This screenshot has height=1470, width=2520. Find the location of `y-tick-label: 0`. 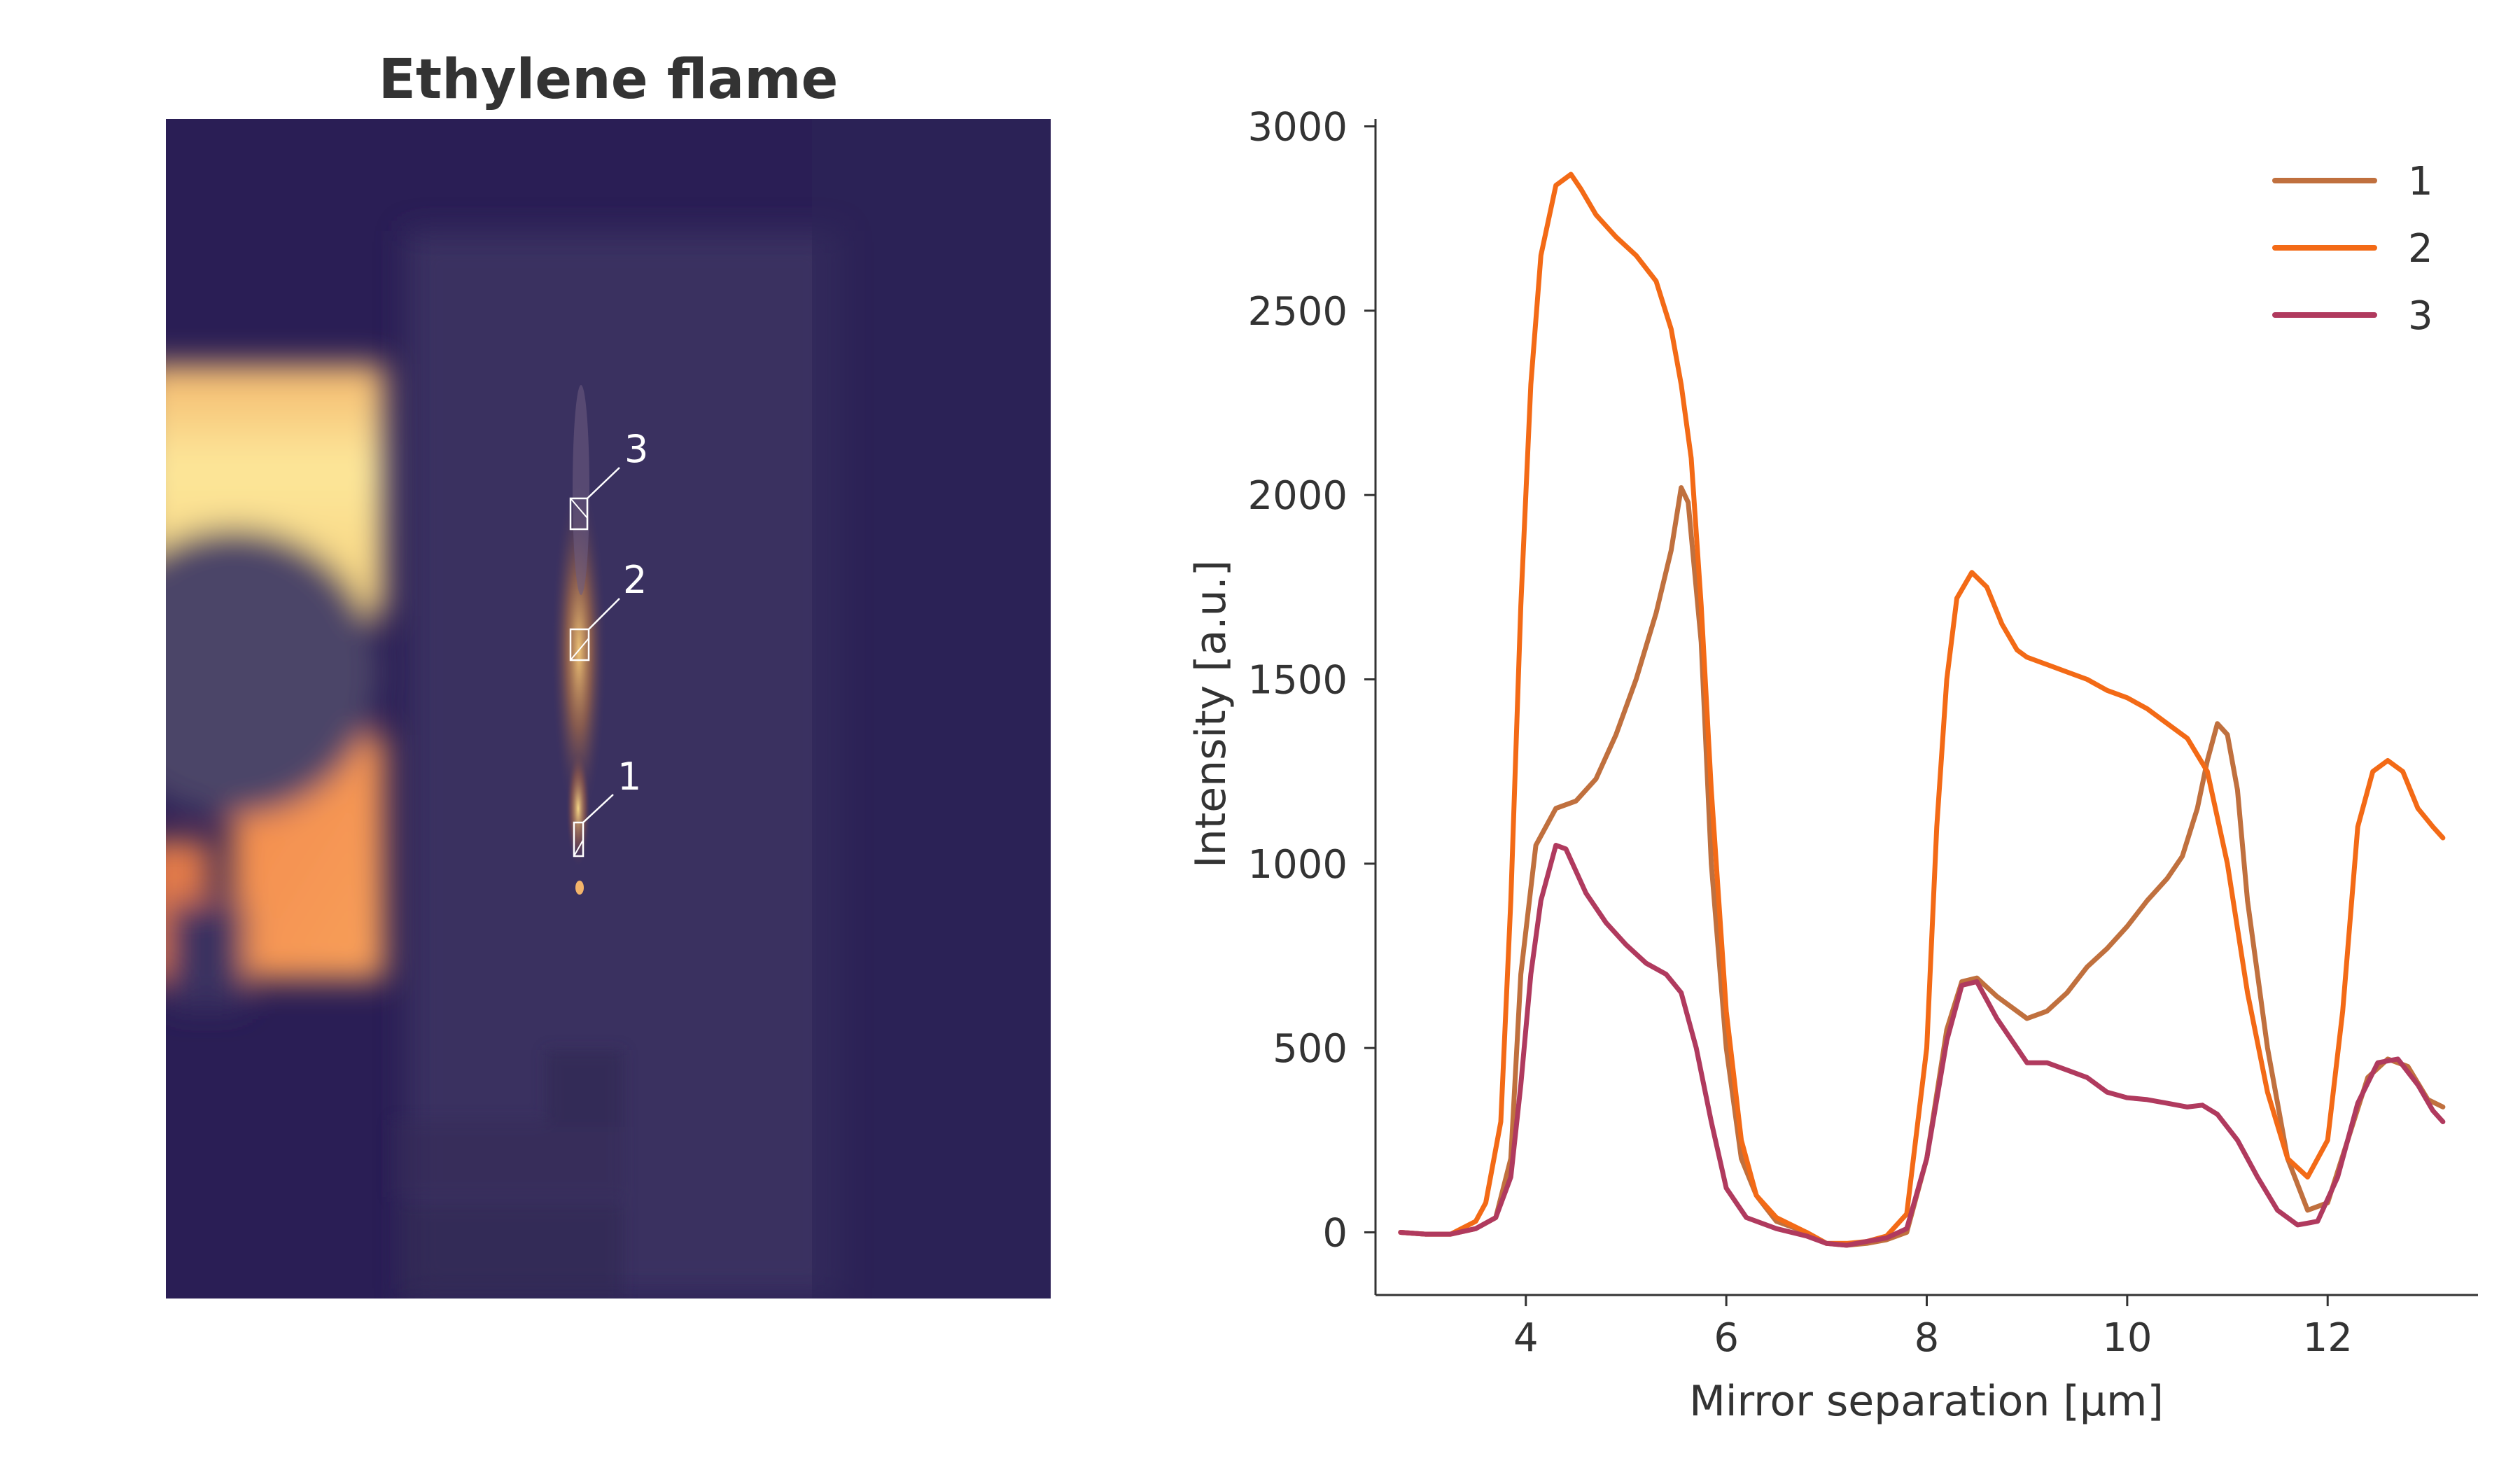

y-tick-label: 0 is located at coordinates (1335, 1233).